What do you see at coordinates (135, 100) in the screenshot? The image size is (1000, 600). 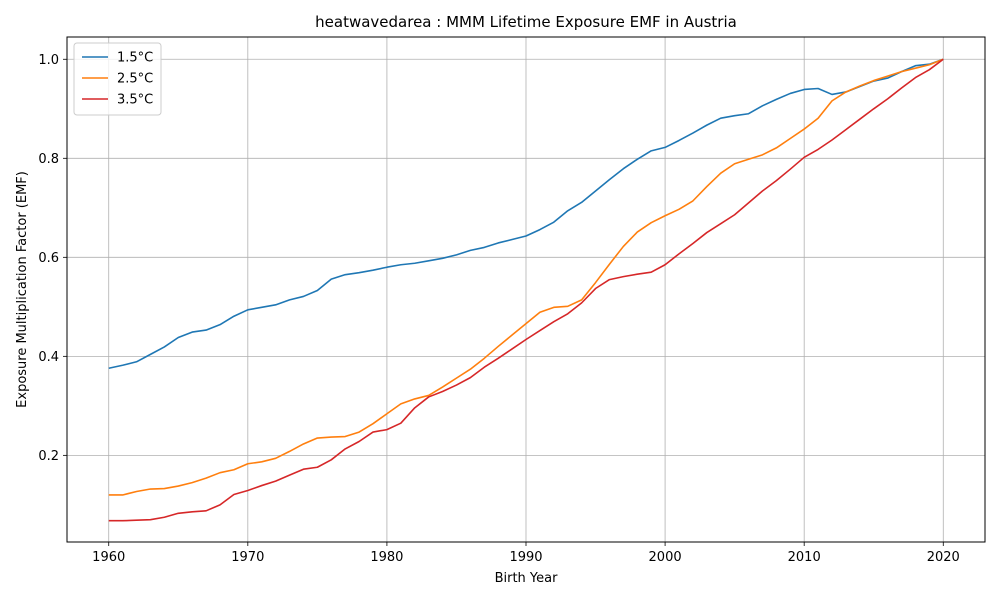 I see `legend-label: 3.5°C` at bounding box center [135, 100].